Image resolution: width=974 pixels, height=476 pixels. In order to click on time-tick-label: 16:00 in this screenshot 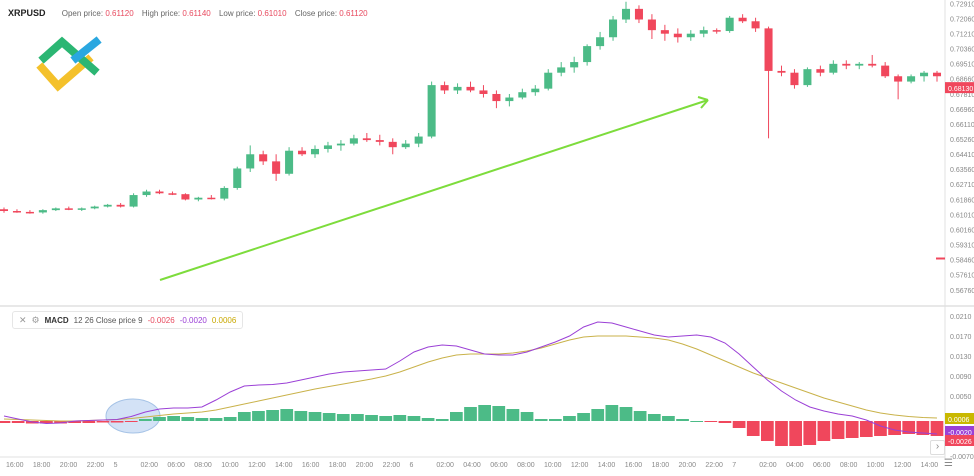, I will do `click(634, 465)`.